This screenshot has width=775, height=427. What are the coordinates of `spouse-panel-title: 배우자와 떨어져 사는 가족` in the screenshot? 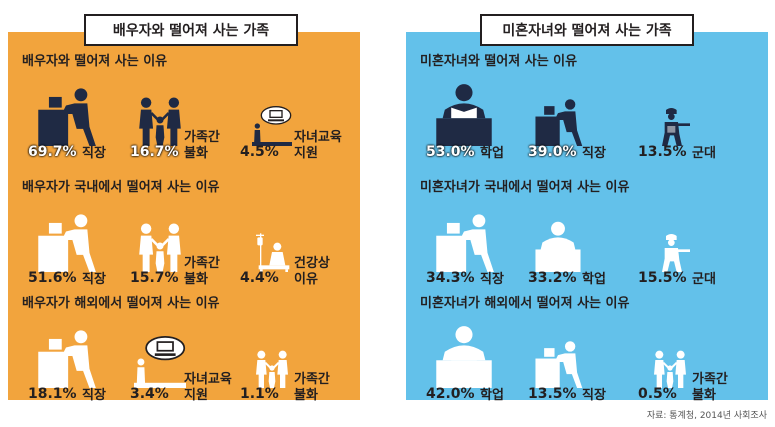 It's located at (191, 30).